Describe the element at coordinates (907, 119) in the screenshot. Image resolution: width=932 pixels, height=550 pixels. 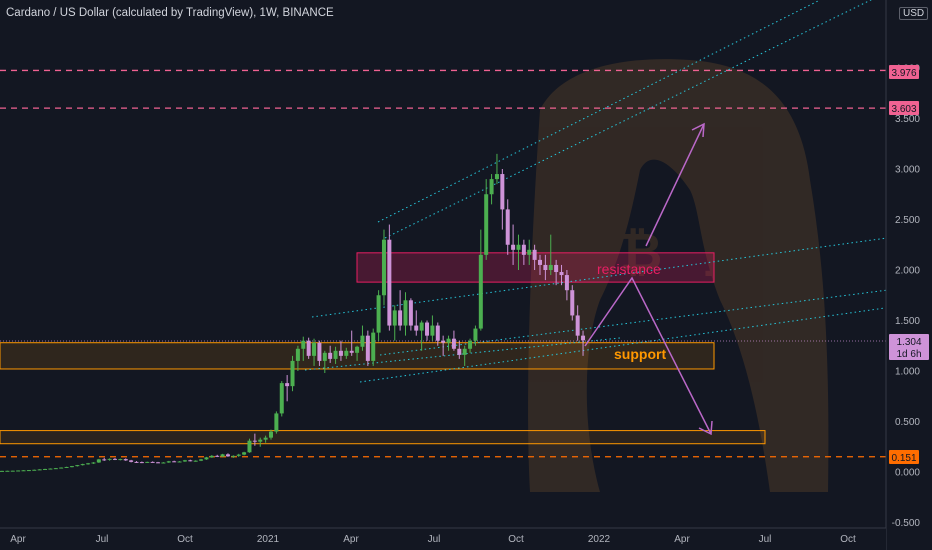
I see `price-tick-1: 3.500` at that location.